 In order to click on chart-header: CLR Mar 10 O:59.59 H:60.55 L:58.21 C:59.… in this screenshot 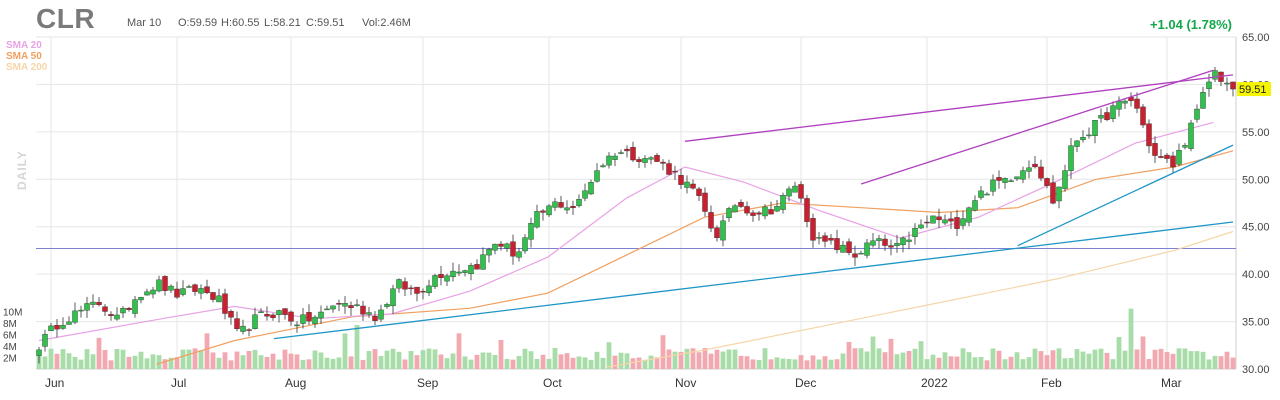, I will do `click(640, 17)`.